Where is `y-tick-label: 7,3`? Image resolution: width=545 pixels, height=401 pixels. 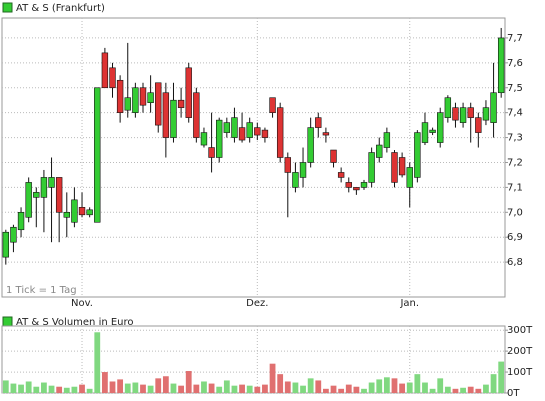
y-tick-label: 7,3 is located at coordinates (515, 138).